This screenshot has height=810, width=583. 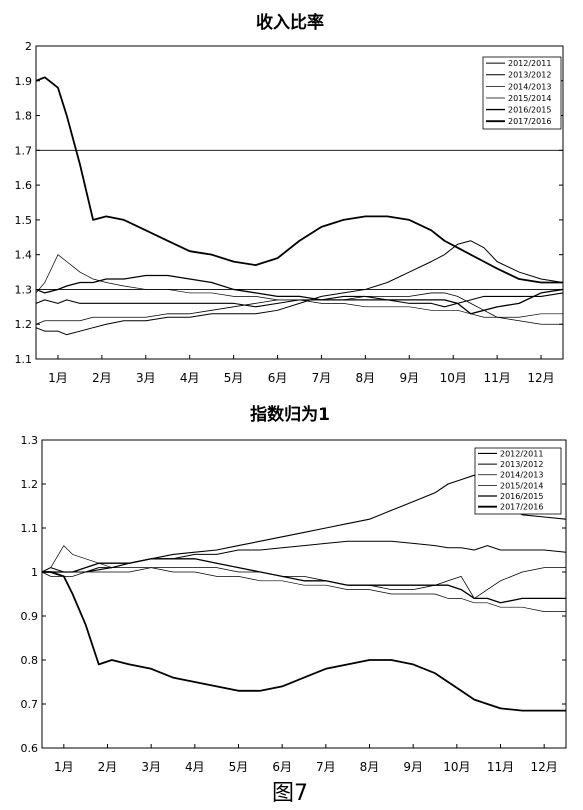 What do you see at coordinates (28, 46) in the screenshot?
I see `chart1-ytick-label: 2` at bounding box center [28, 46].